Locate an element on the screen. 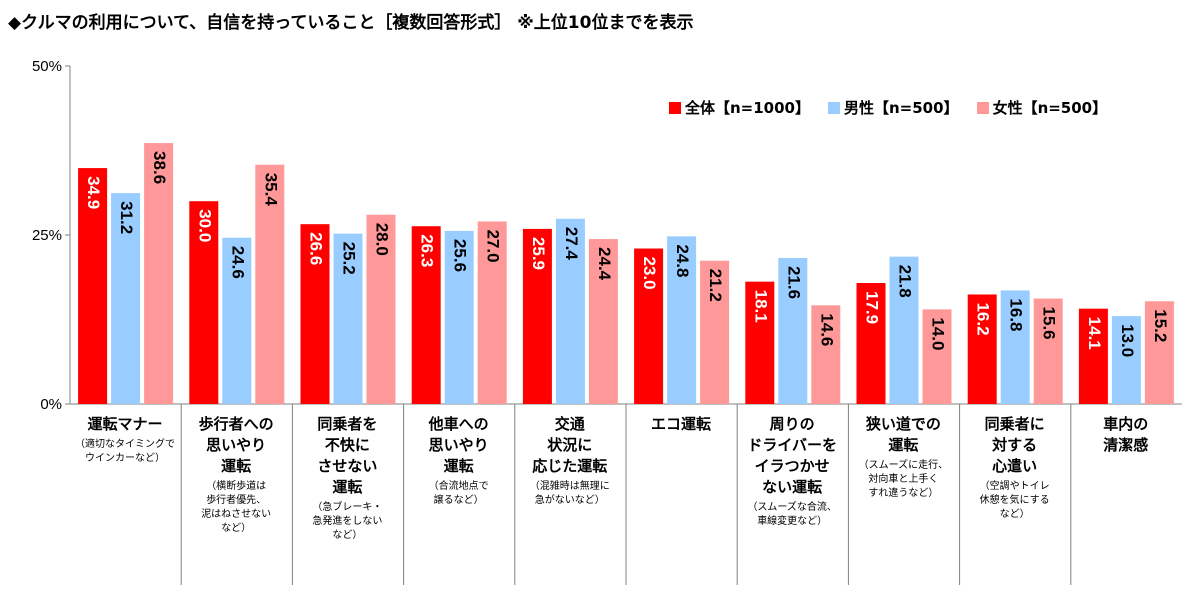  bar-value-label: 26.6 is located at coordinates (316, 248).